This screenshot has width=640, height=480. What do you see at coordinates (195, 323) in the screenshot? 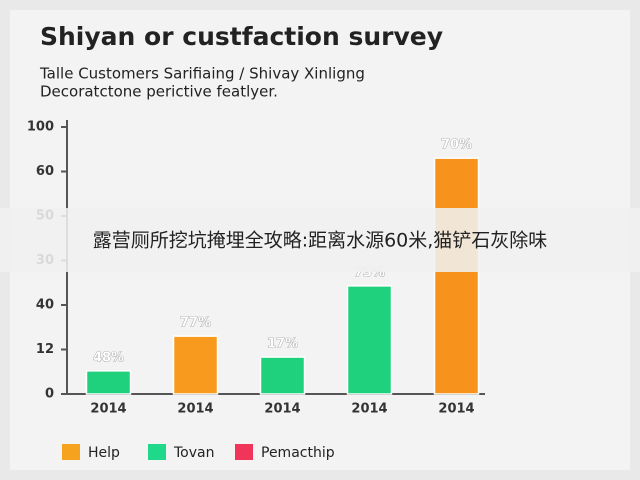
I see `bar-label: 77%` at bounding box center [195, 323].